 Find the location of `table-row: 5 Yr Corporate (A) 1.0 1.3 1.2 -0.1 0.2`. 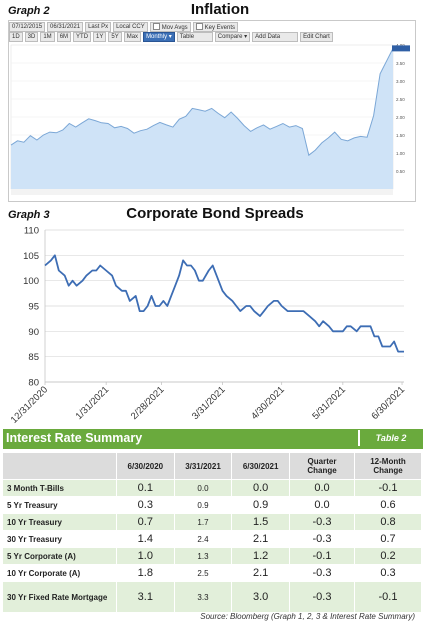

table-row: 5 Yr Corporate (A) 1.0 1.3 1.2 -0.1 0.2 is located at coordinates (212, 556).